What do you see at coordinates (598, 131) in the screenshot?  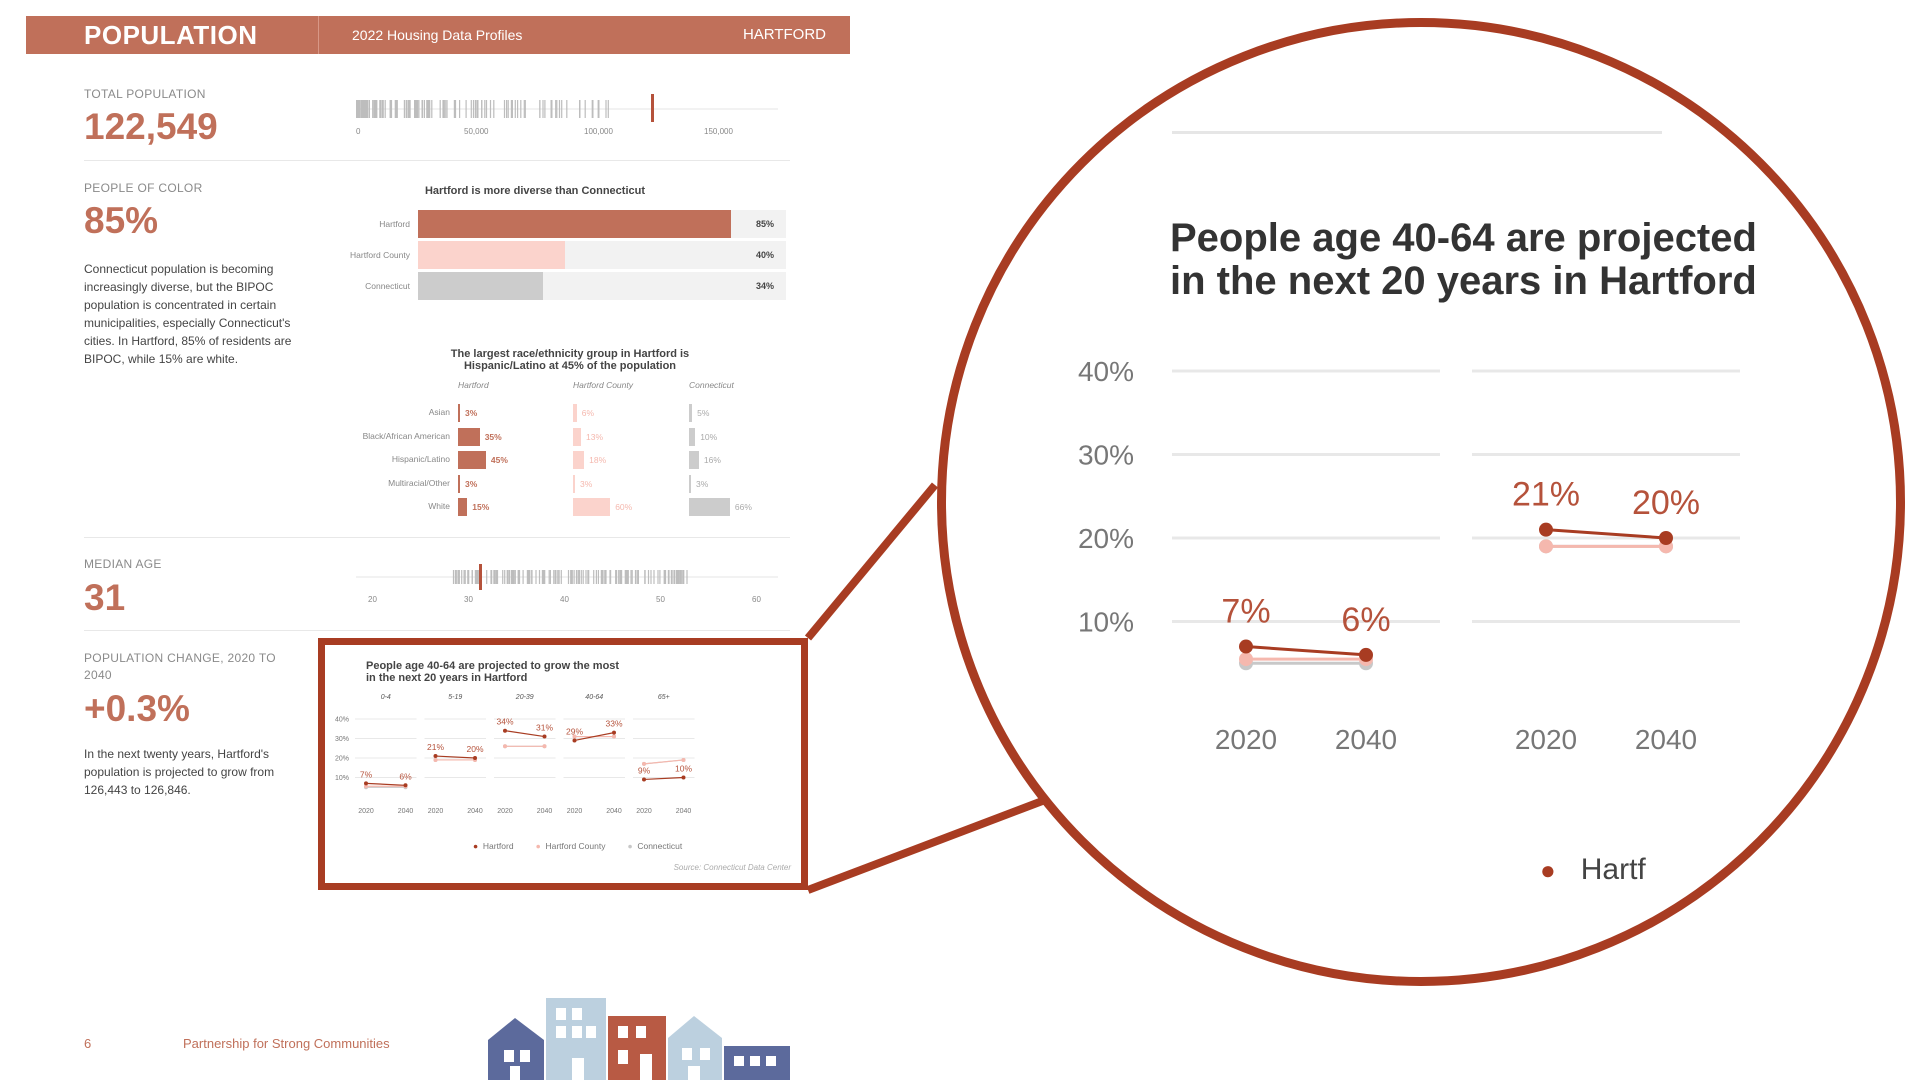 I see `pop-axis-2: 100,000` at bounding box center [598, 131].